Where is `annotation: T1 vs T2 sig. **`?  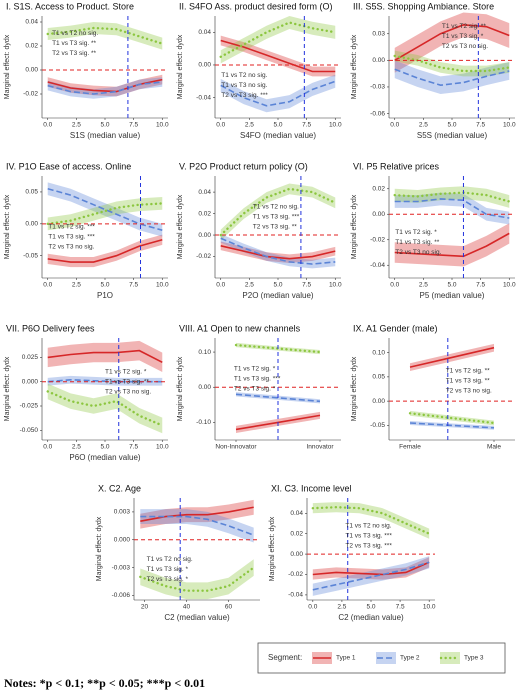 annotation: T1 vs T2 sig. ** is located at coordinates (468, 370).